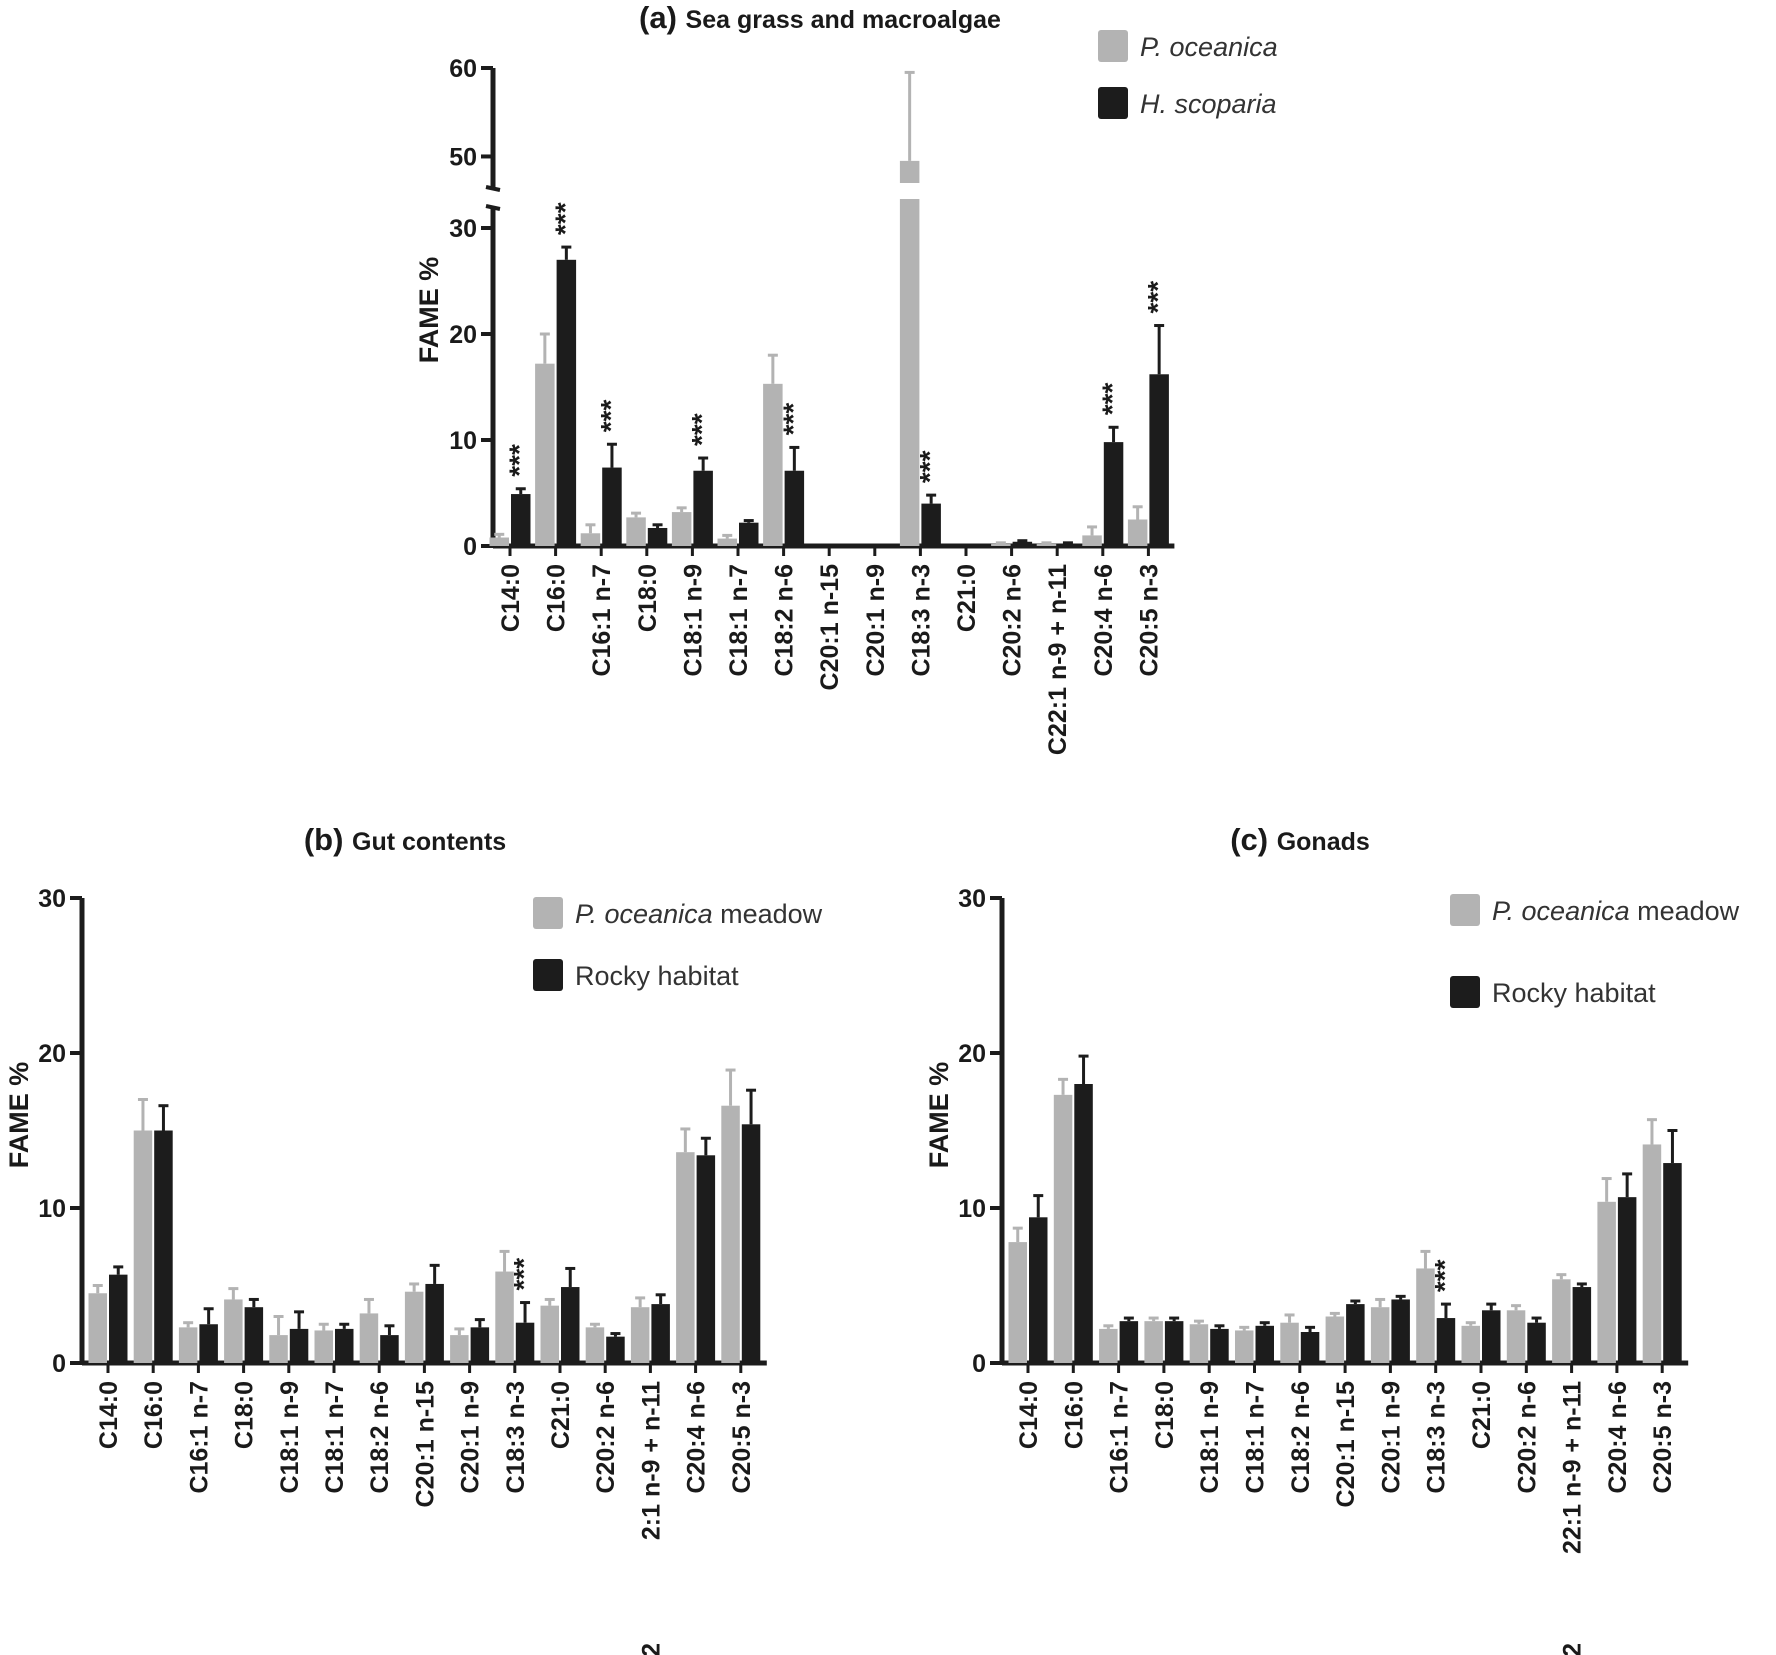 This screenshot has height=1655, width=1776. Describe the element at coordinates (1346, 1444) in the screenshot. I see `x-label-c20-1-n-15: C20:1 n-15` at that location.